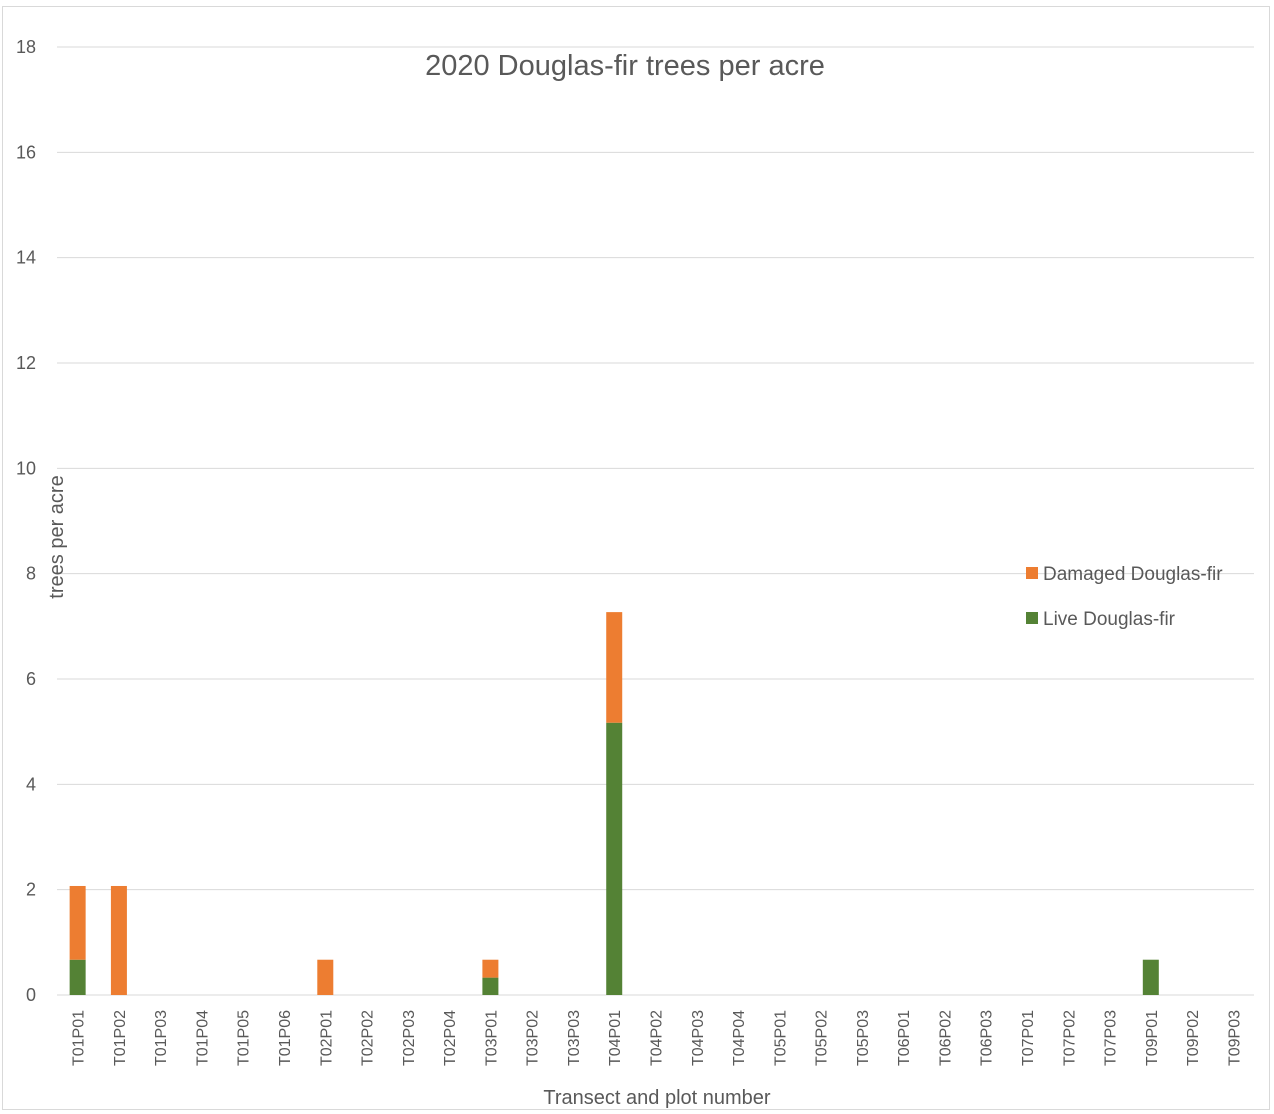 The height and width of the screenshot is (1114, 1274). What do you see at coordinates (614, 667) in the screenshot?
I see `bar-damaged-T04P01` at bounding box center [614, 667].